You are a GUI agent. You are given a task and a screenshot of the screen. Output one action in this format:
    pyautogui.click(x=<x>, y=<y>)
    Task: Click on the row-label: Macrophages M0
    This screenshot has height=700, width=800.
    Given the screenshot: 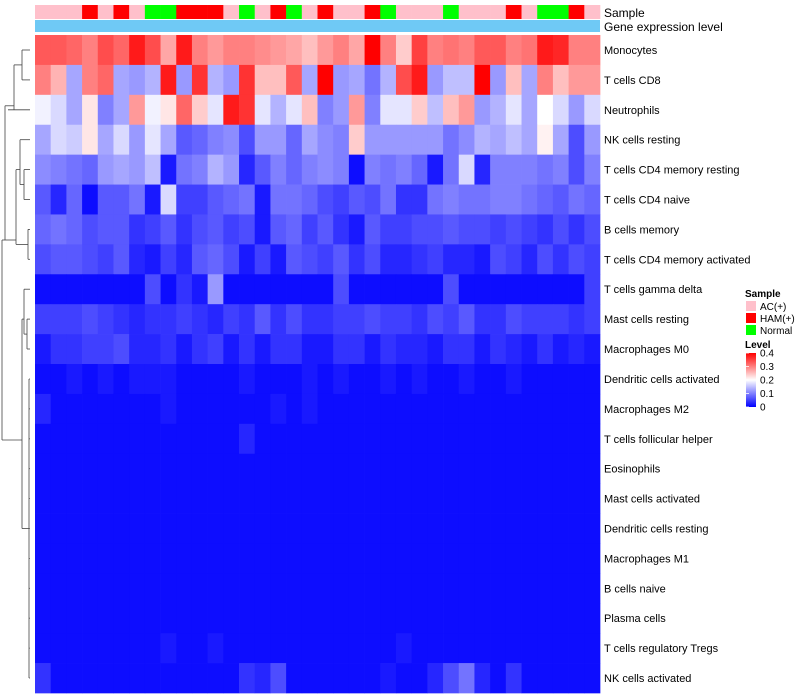 What is the action you would take?
    pyautogui.click(x=646, y=350)
    